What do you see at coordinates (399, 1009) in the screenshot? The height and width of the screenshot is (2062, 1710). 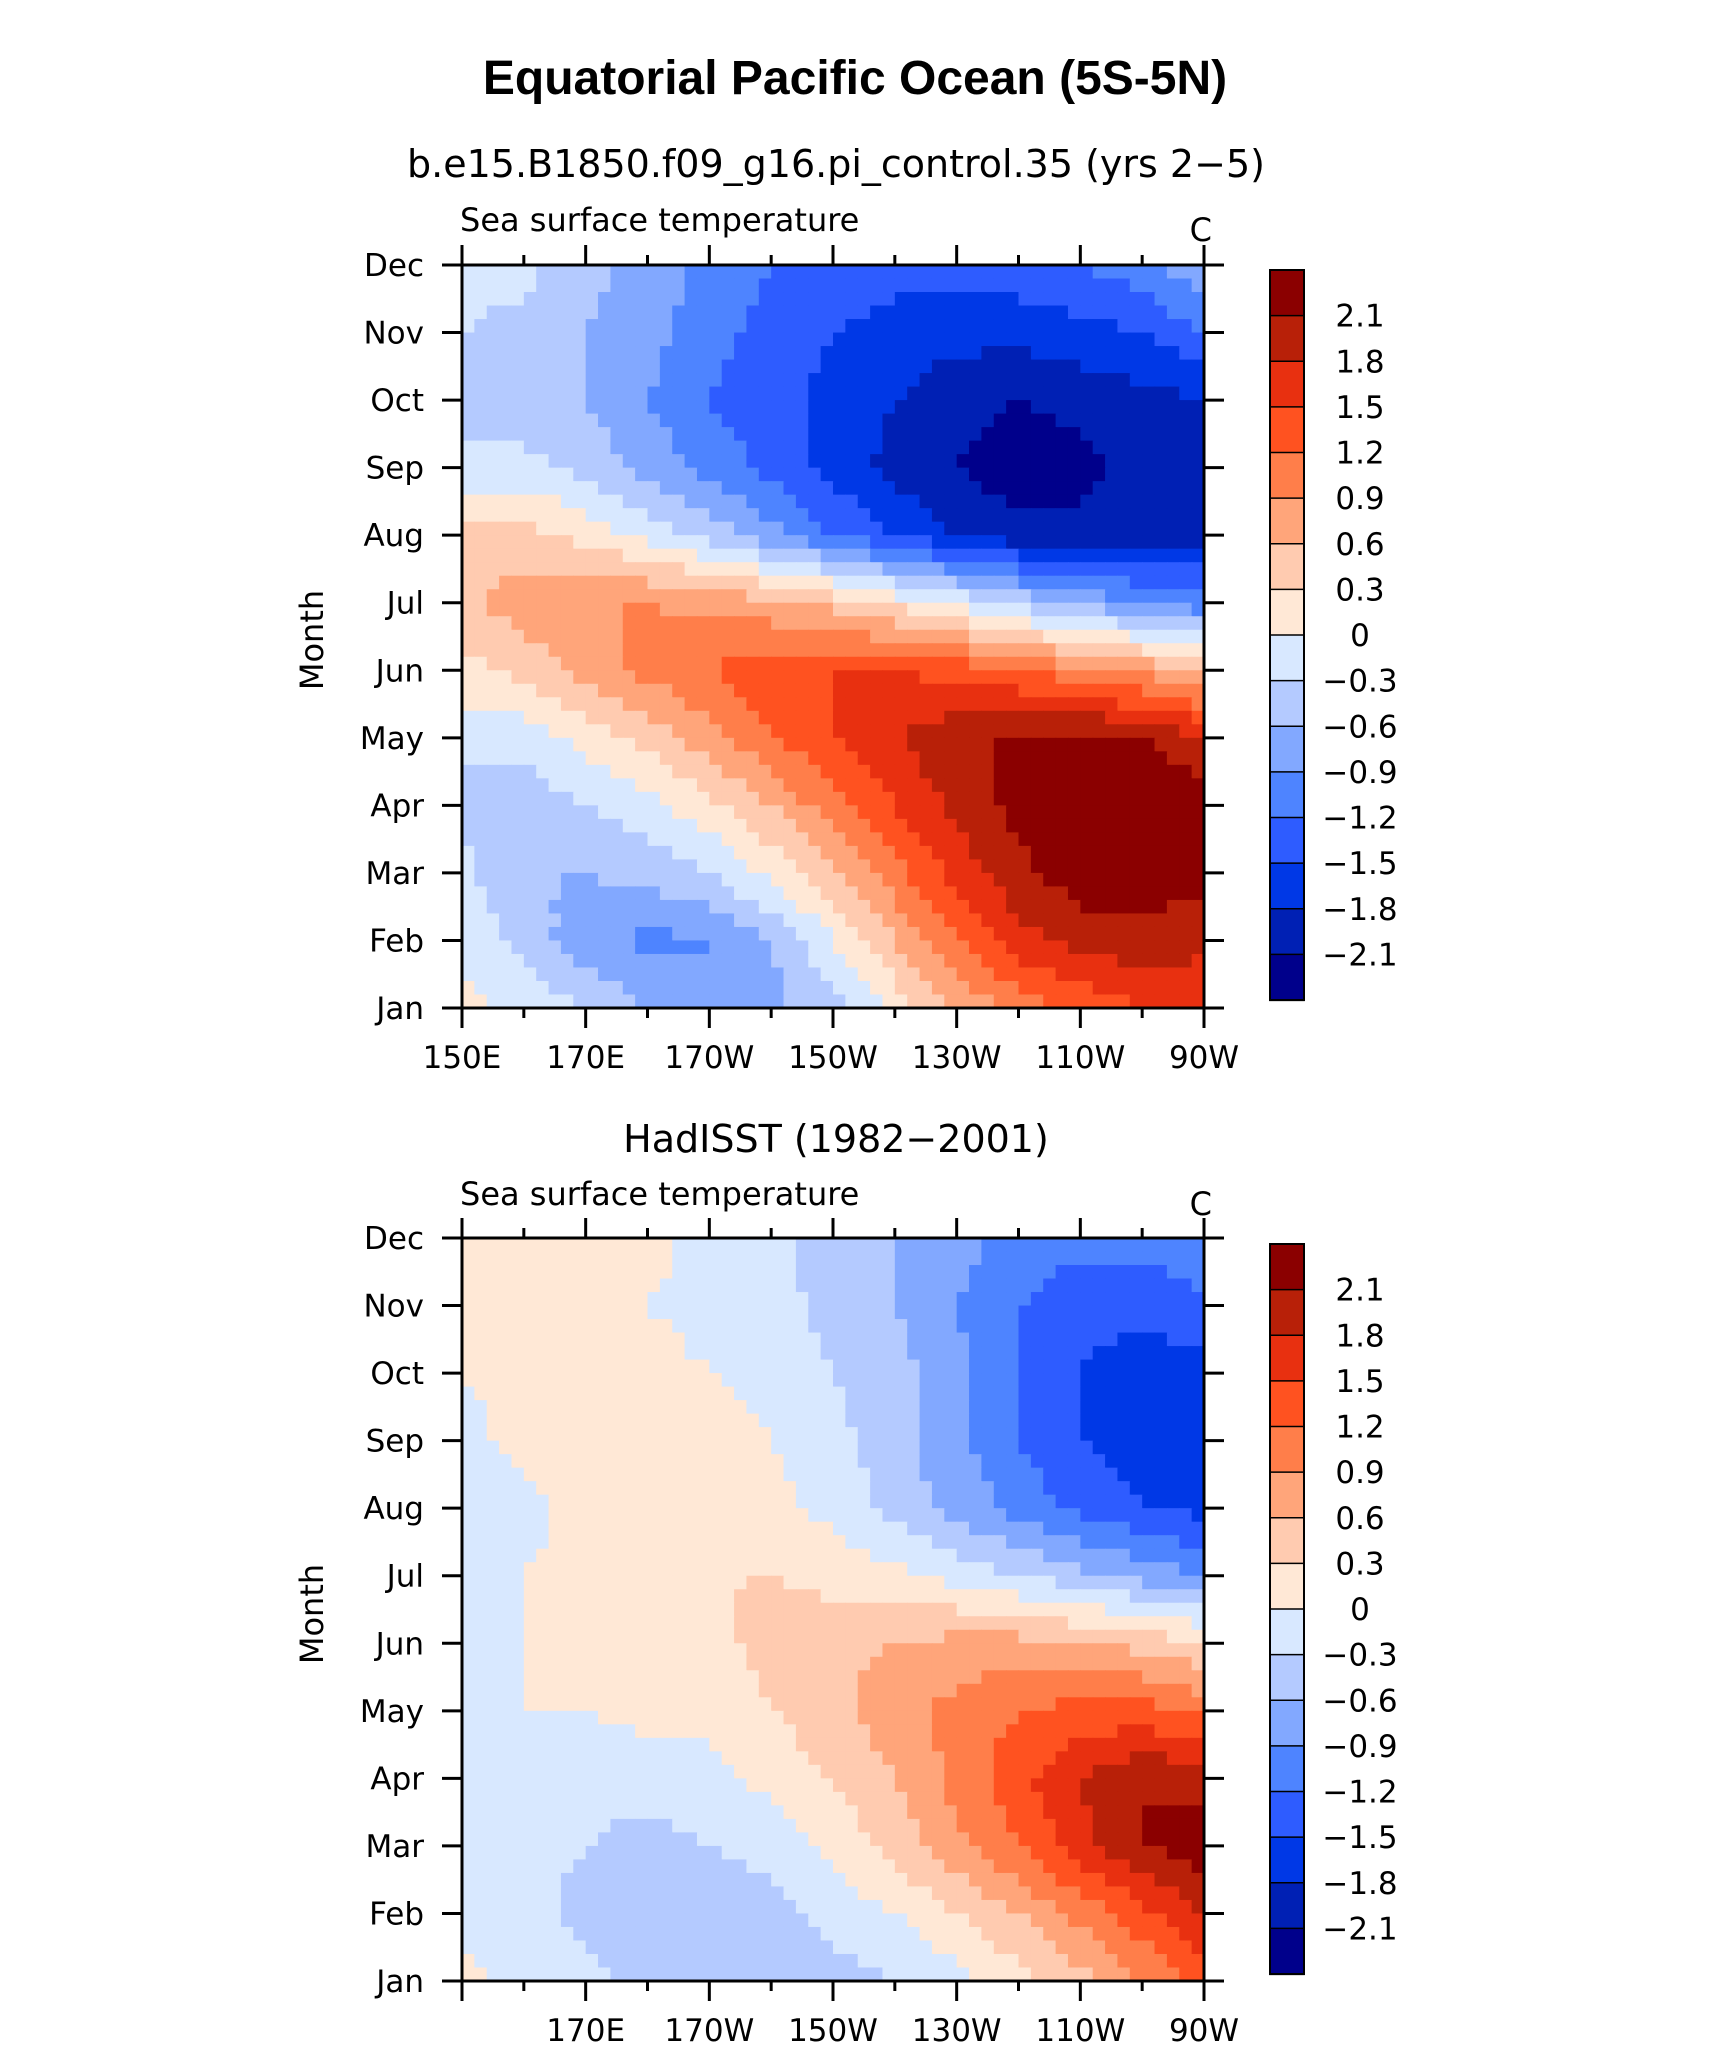 I see `y-tick-label: Jan` at bounding box center [399, 1009].